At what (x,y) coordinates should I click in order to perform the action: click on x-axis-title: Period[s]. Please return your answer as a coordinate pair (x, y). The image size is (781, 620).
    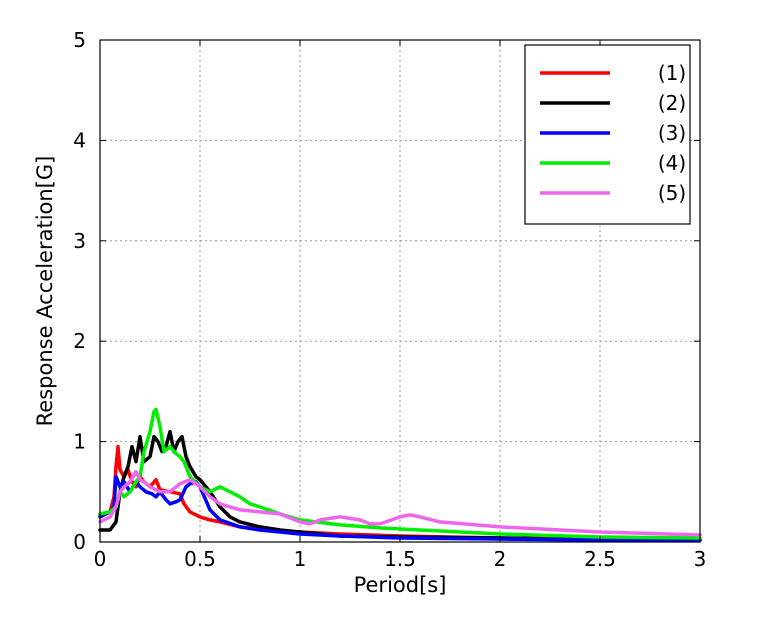
    Looking at the image, I should click on (400, 585).